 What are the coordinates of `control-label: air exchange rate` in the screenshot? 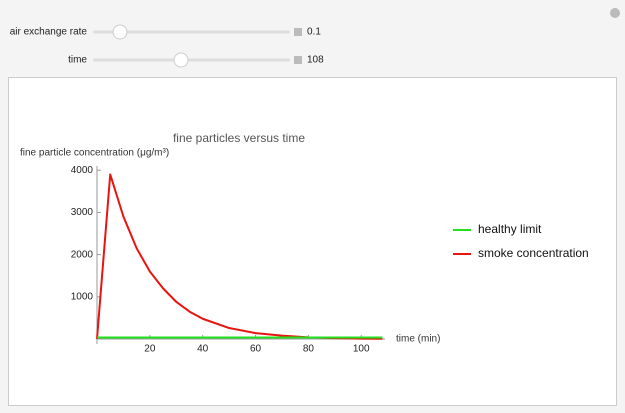 It's located at (49, 32).